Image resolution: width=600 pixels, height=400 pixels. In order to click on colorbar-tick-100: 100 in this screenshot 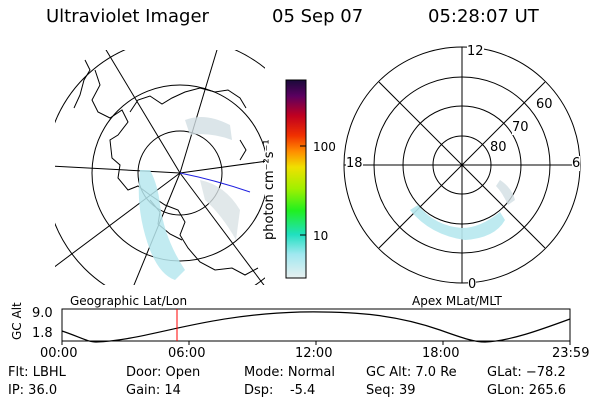, I will do `click(324, 147)`.